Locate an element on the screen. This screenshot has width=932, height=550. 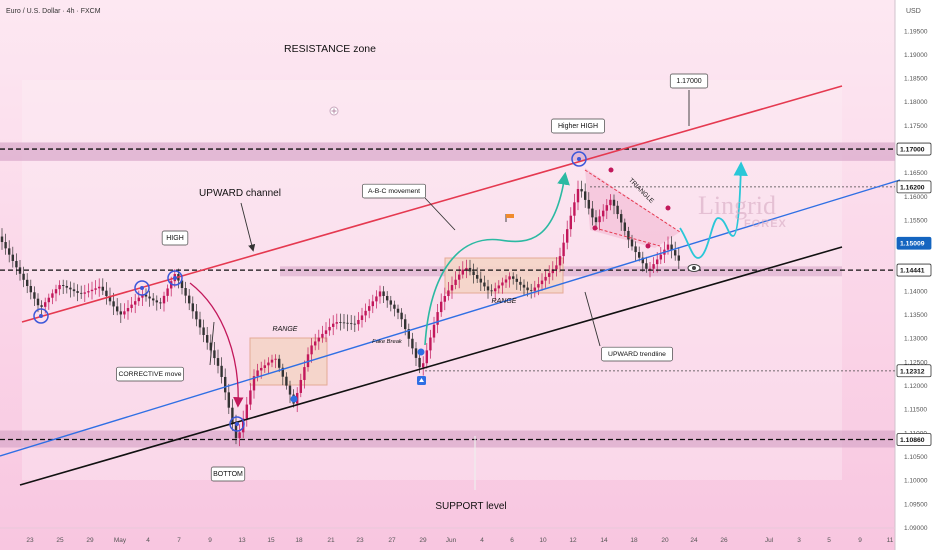
x-tick-label: 18 is located at coordinates (634, 540).